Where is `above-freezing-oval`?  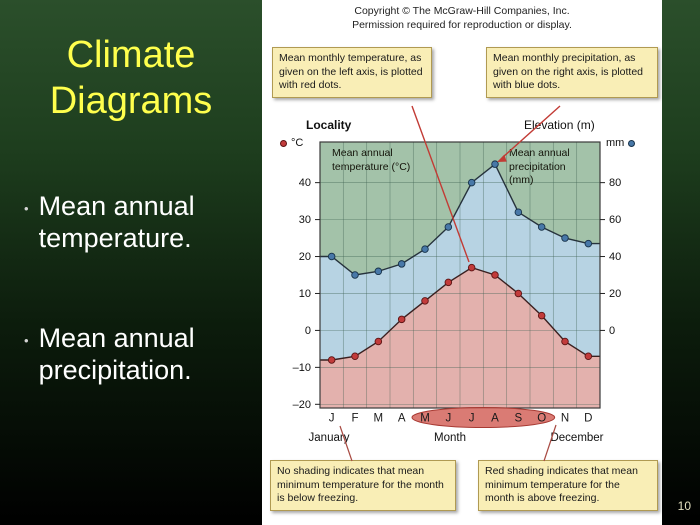
above-freezing-oval is located at coordinates (483, 417).